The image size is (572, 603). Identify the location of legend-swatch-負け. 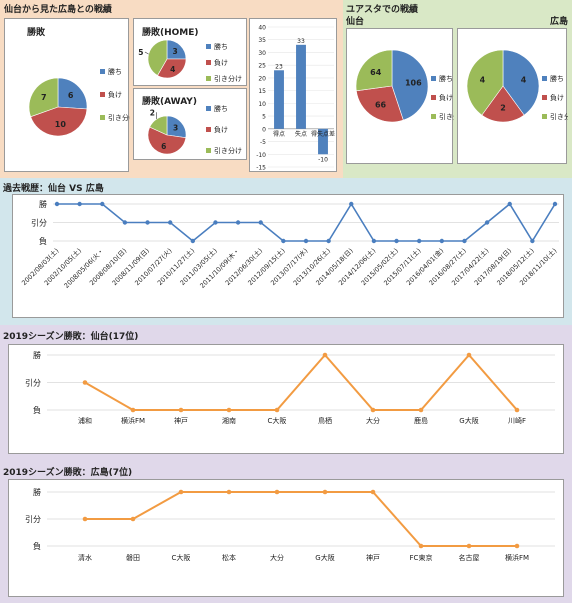
(208, 129).